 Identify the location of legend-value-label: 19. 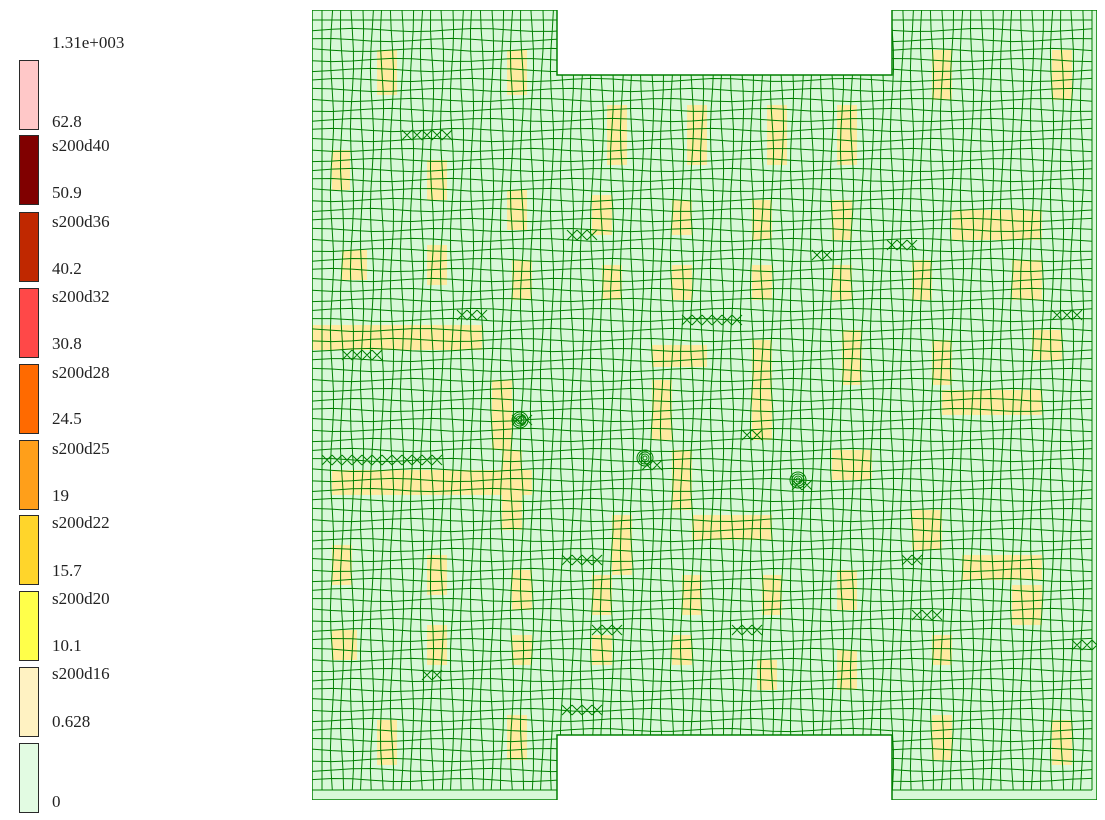
(60, 495).